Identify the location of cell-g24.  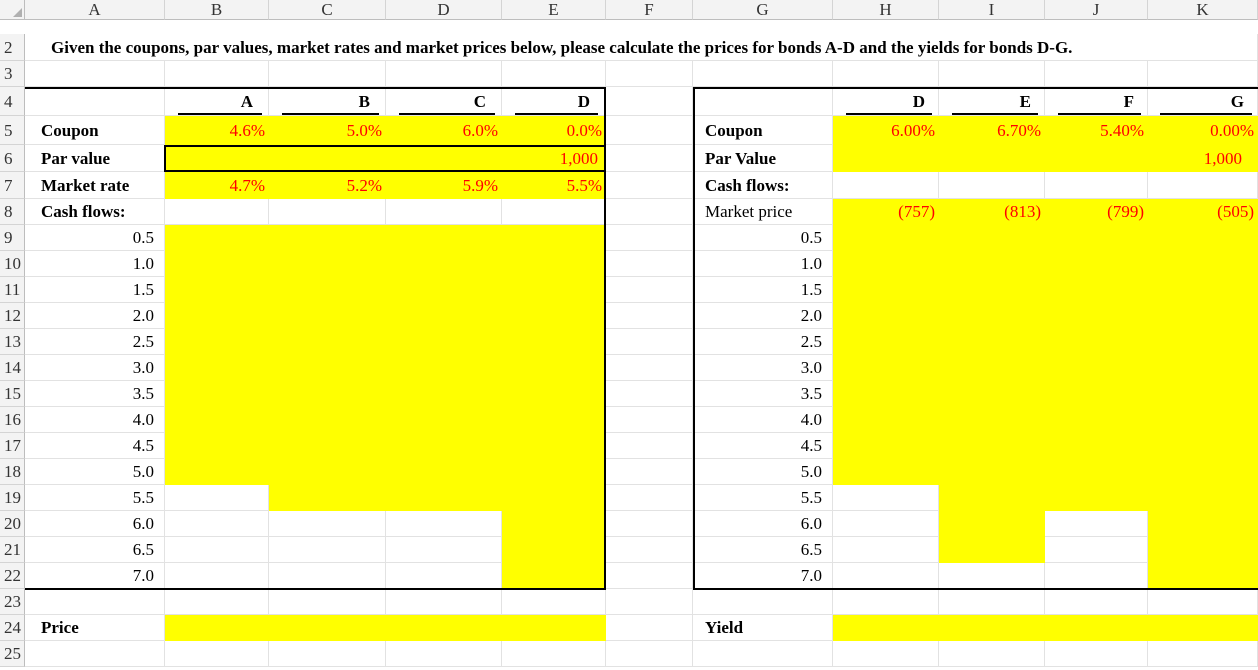
(763, 628).